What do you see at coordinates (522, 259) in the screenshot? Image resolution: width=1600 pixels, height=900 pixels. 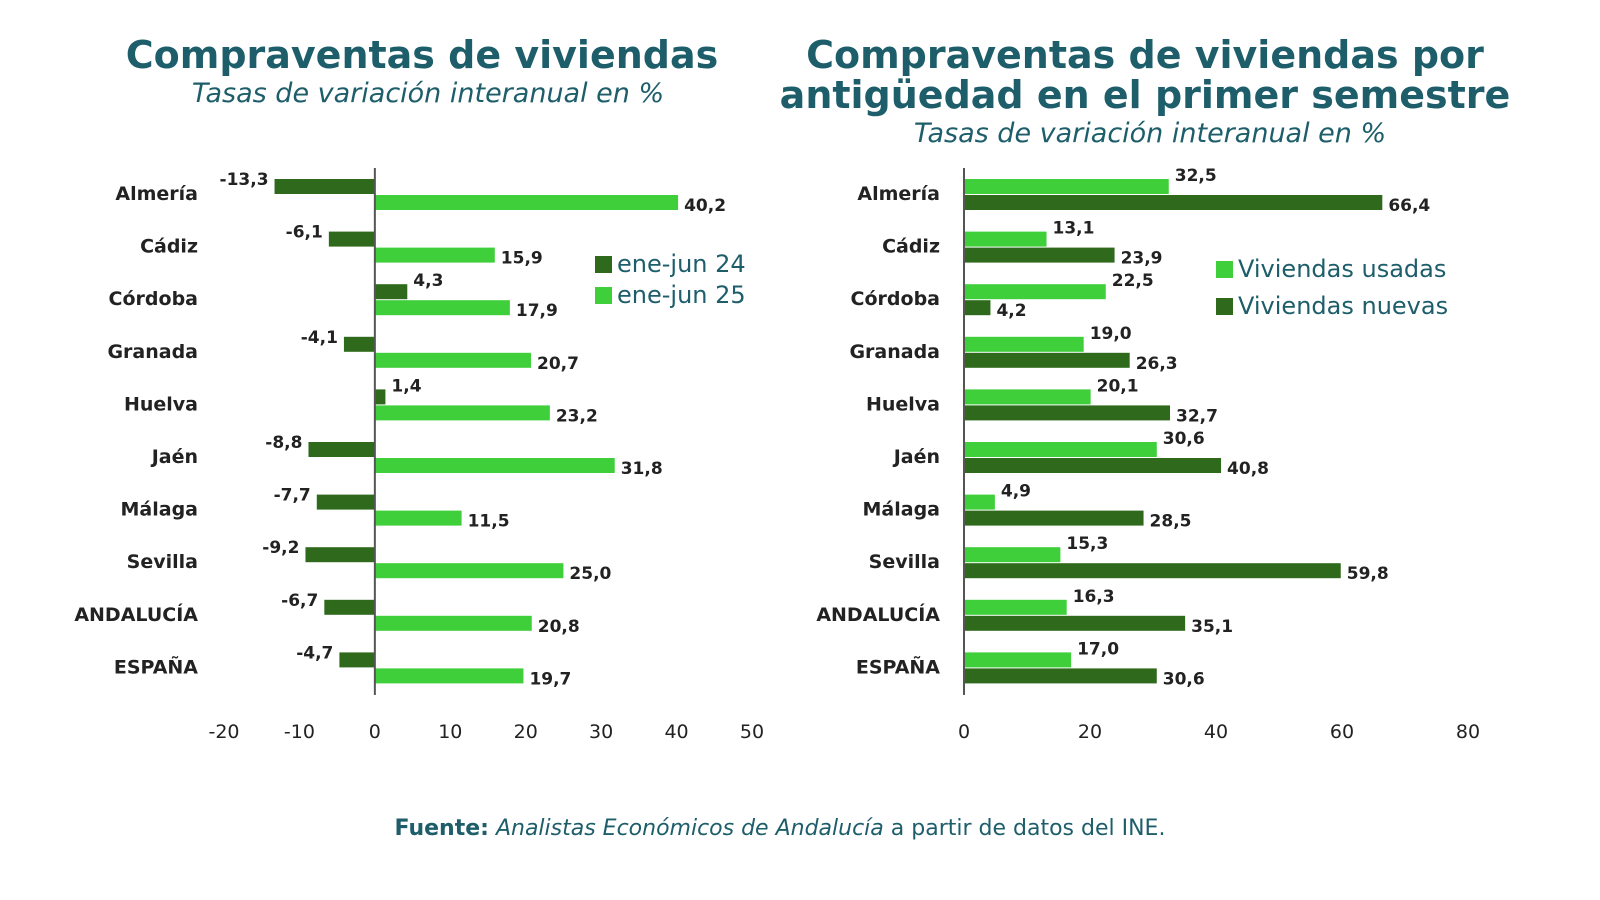 I see `data-label: 15,9` at bounding box center [522, 259].